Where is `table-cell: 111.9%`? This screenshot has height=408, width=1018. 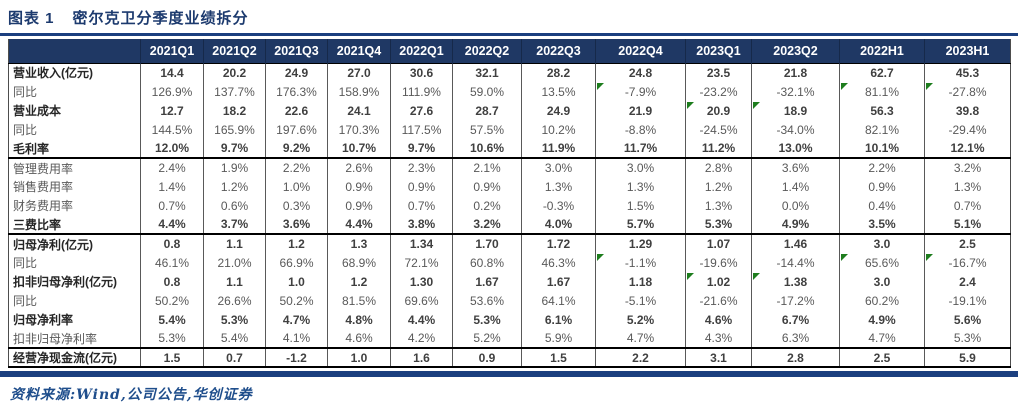 table-cell: 111.9% is located at coordinates (421, 91).